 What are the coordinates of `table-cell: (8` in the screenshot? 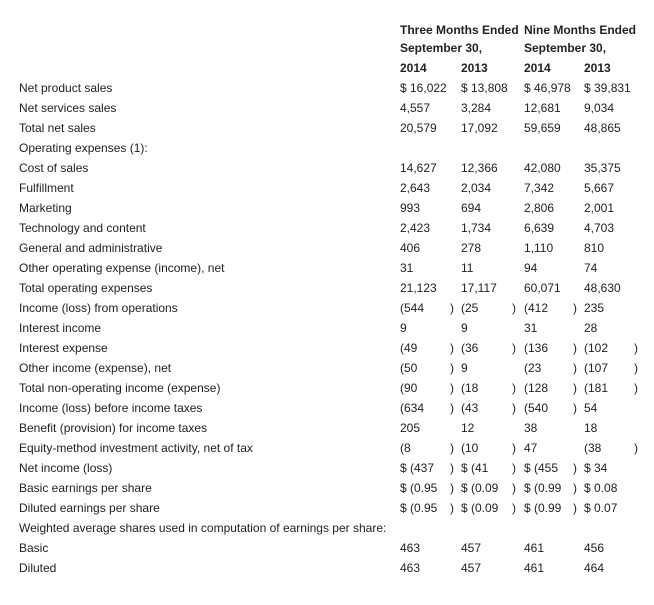 It's located at (405, 448).